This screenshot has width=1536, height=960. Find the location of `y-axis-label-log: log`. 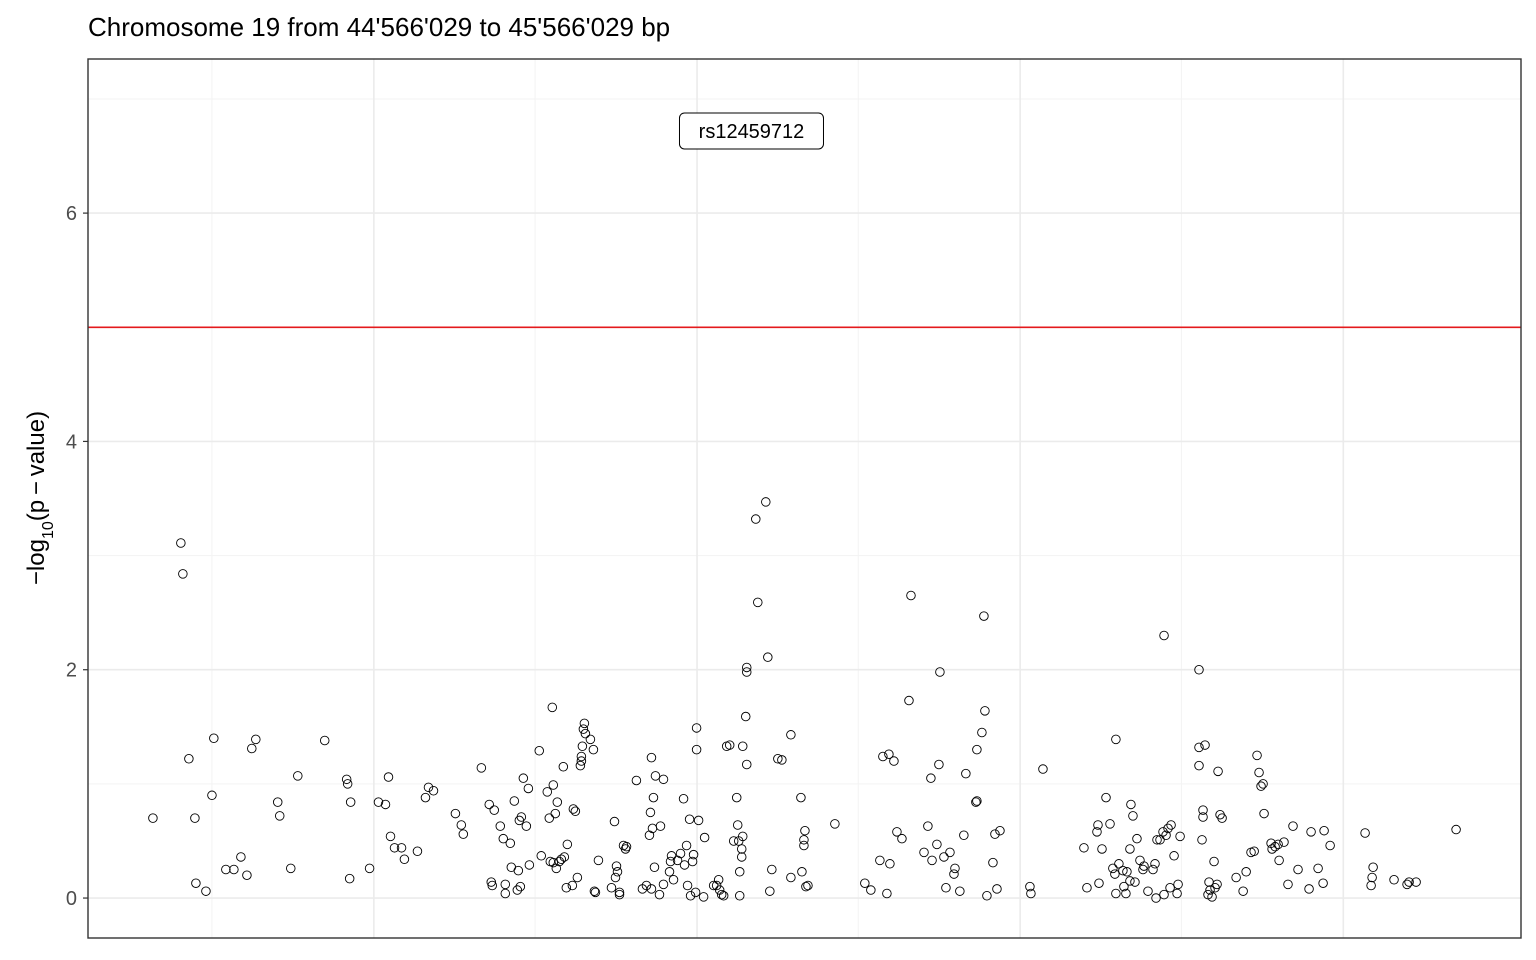

y-axis-label-log: log is located at coordinates (36, 555).